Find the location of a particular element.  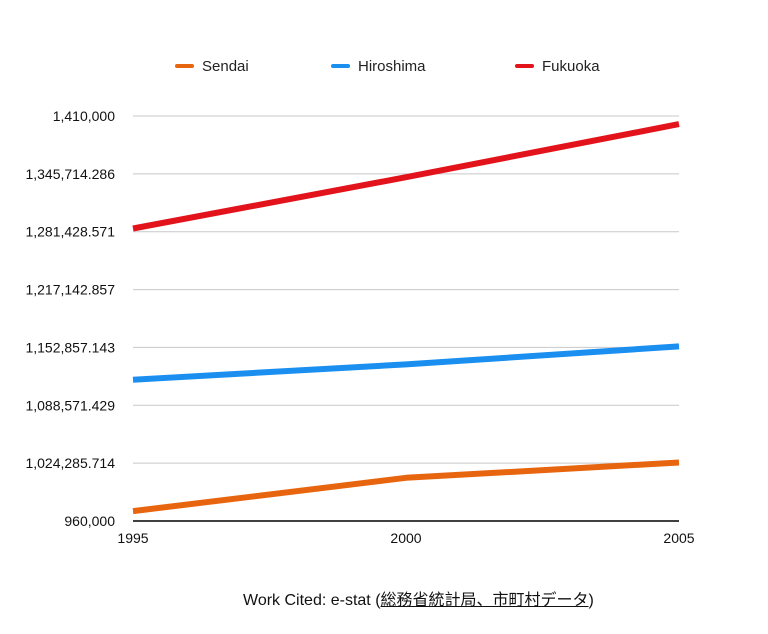

legend: Sendai Hiroshima Fukuoka is located at coordinates (387, 66).